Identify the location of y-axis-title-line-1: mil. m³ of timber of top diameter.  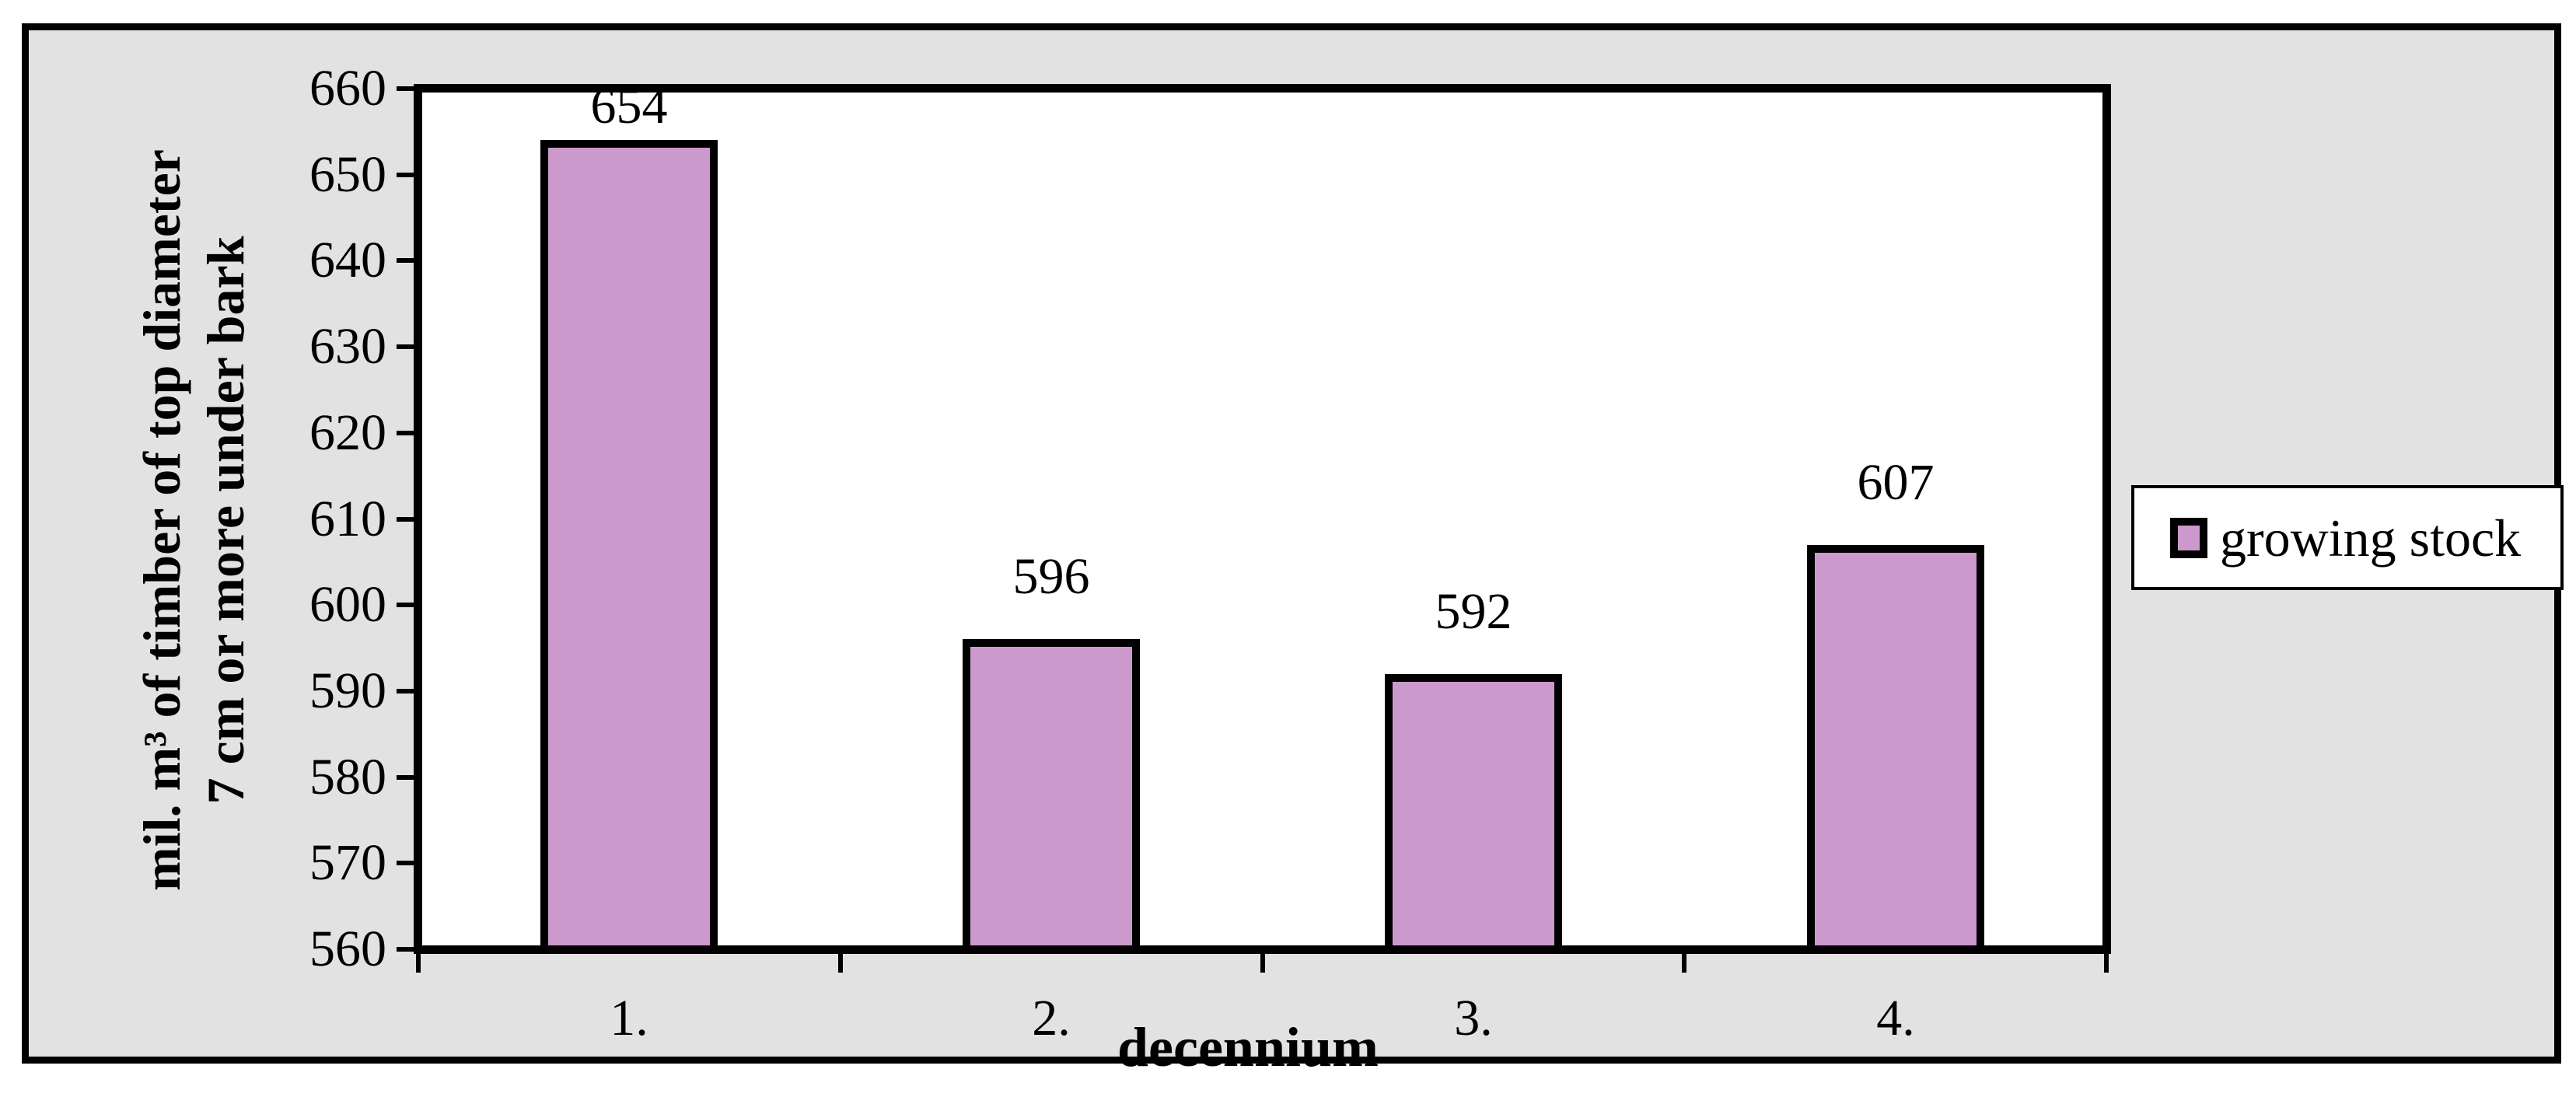
(161, 520).